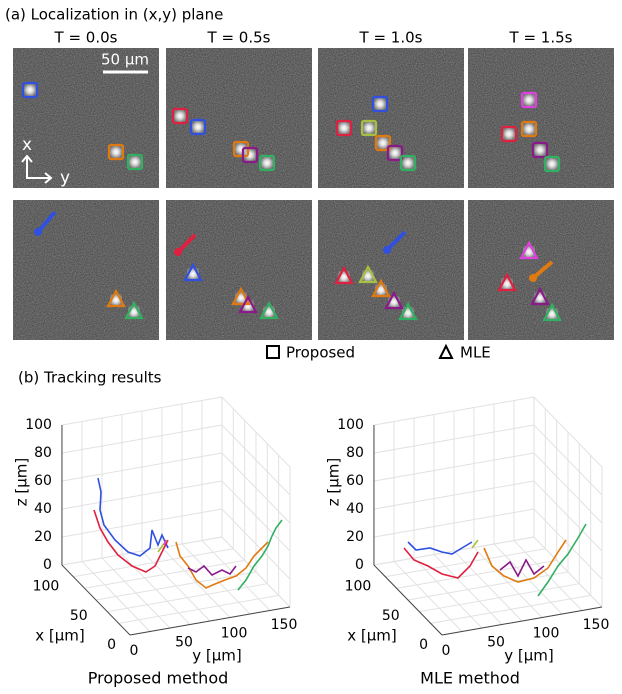 This screenshot has height=694, width=622. Describe the element at coordinates (334, 482) in the screenshot. I see `z-axis-label: z [µm]` at that location.